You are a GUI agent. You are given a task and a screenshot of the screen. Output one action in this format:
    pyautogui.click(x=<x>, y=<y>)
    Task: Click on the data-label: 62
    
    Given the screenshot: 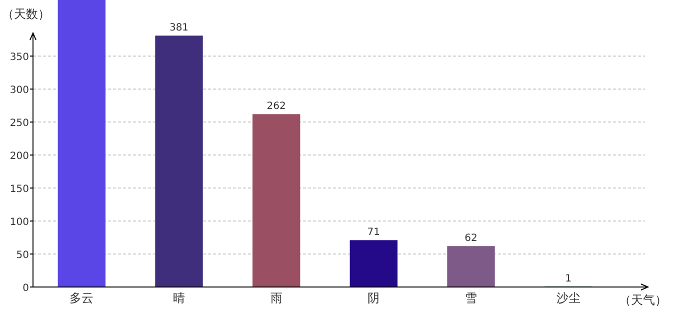 What is the action you would take?
    pyautogui.click(x=471, y=238)
    